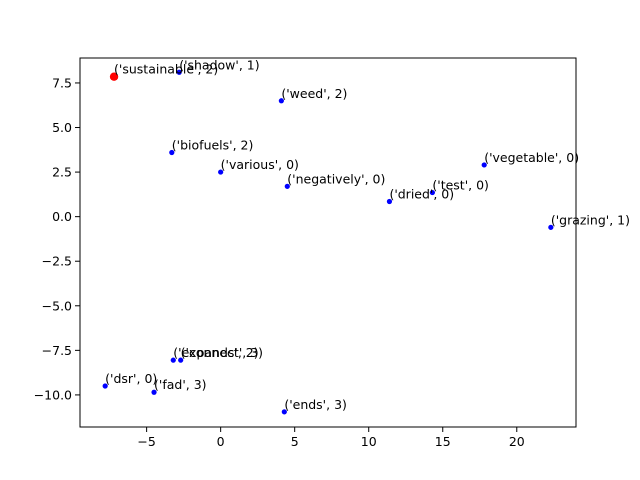 The height and width of the screenshot is (480, 640). Describe the element at coordinates (295, 441) in the screenshot. I see `x-tick-label: 5` at that location.